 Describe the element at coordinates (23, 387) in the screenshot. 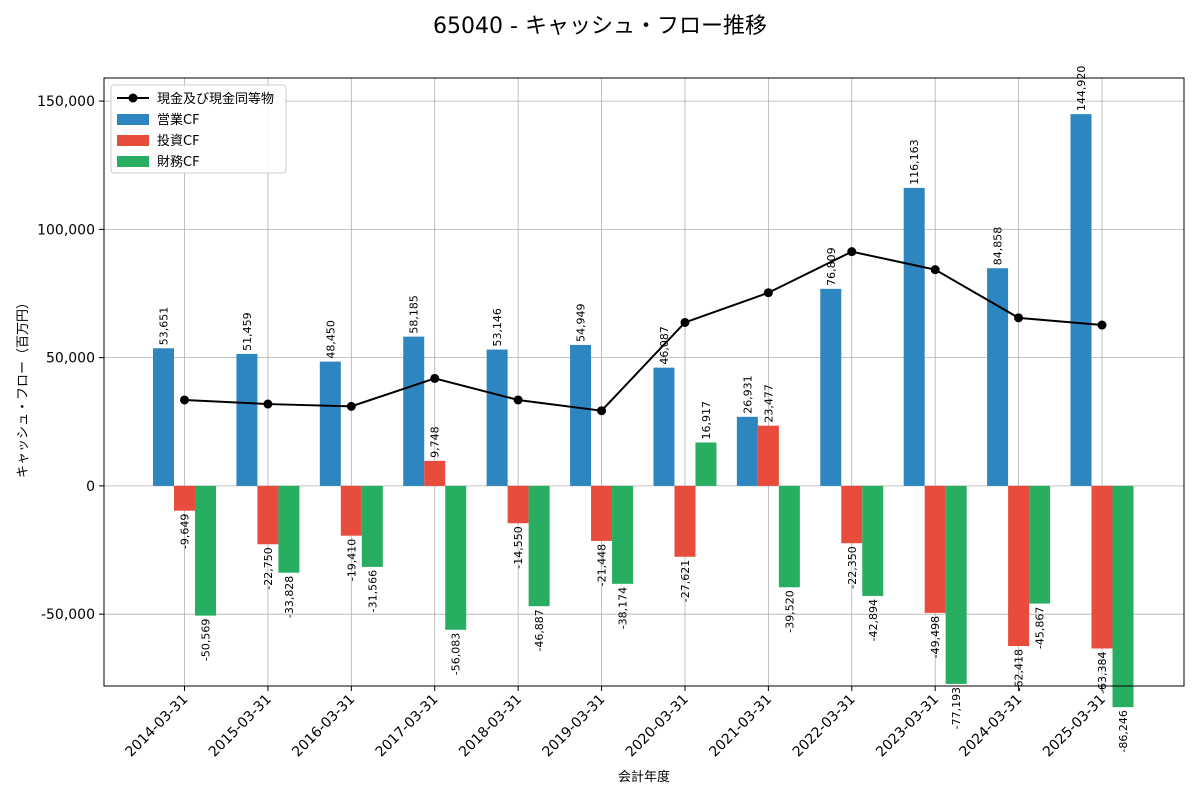

I see `y-axis-title: キャッシュ・フロー（百万円）` at that location.